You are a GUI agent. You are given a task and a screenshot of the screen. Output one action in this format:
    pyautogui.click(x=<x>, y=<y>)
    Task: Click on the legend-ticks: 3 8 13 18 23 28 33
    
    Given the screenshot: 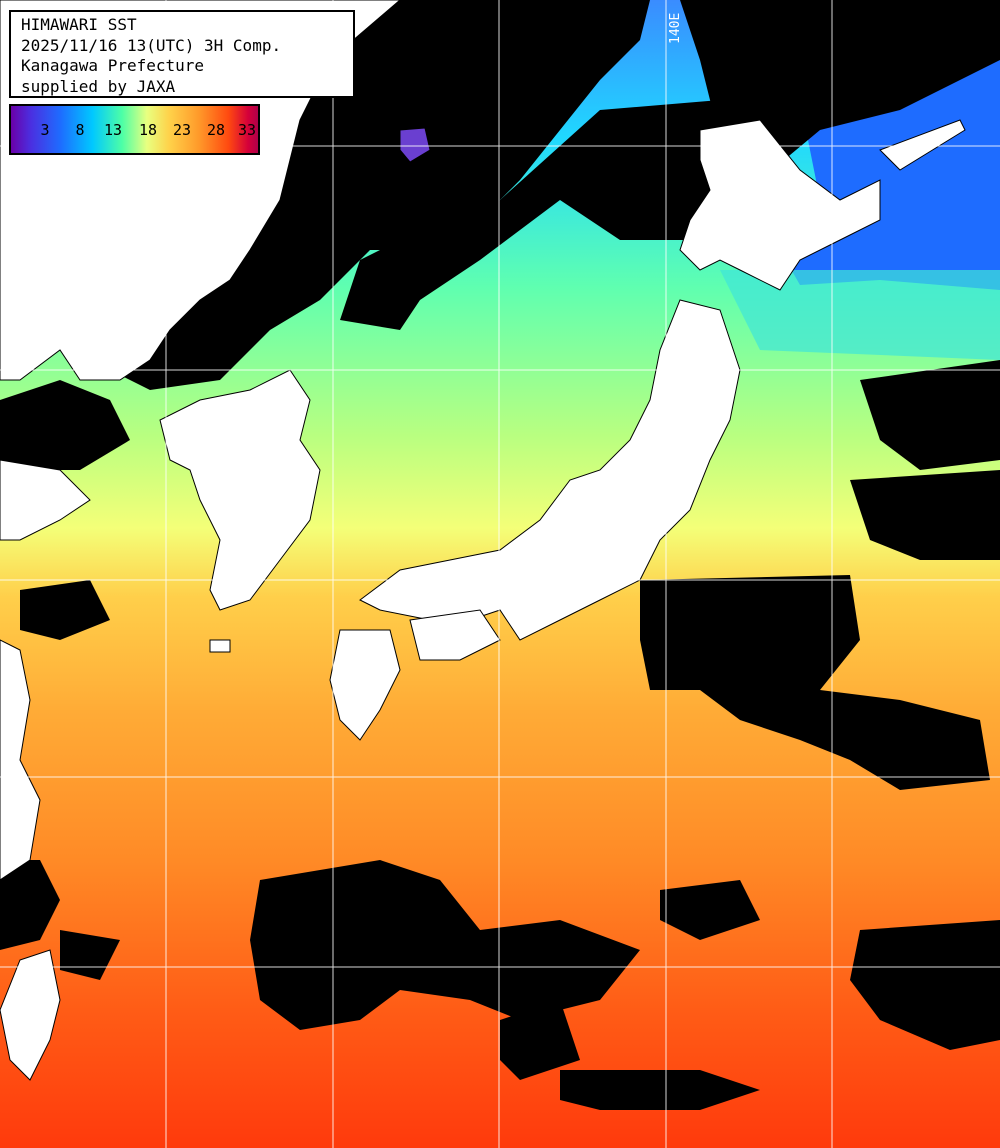 What is the action you would take?
    pyautogui.click(x=134, y=131)
    